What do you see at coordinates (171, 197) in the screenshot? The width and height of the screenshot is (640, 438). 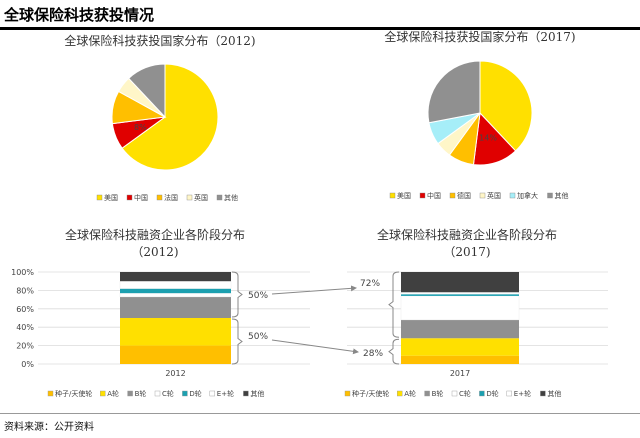 I see `pie0-legend-label-2: 法国` at bounding box center [171, 197].